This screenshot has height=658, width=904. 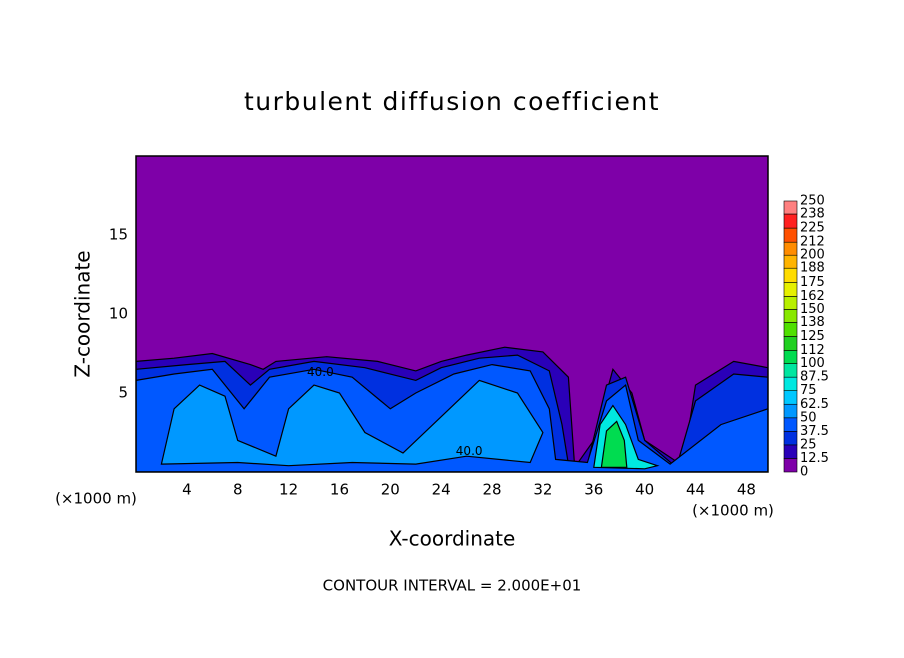 I want to click on y-axis-label: Z-coordinate, so click(x=83, y=313).